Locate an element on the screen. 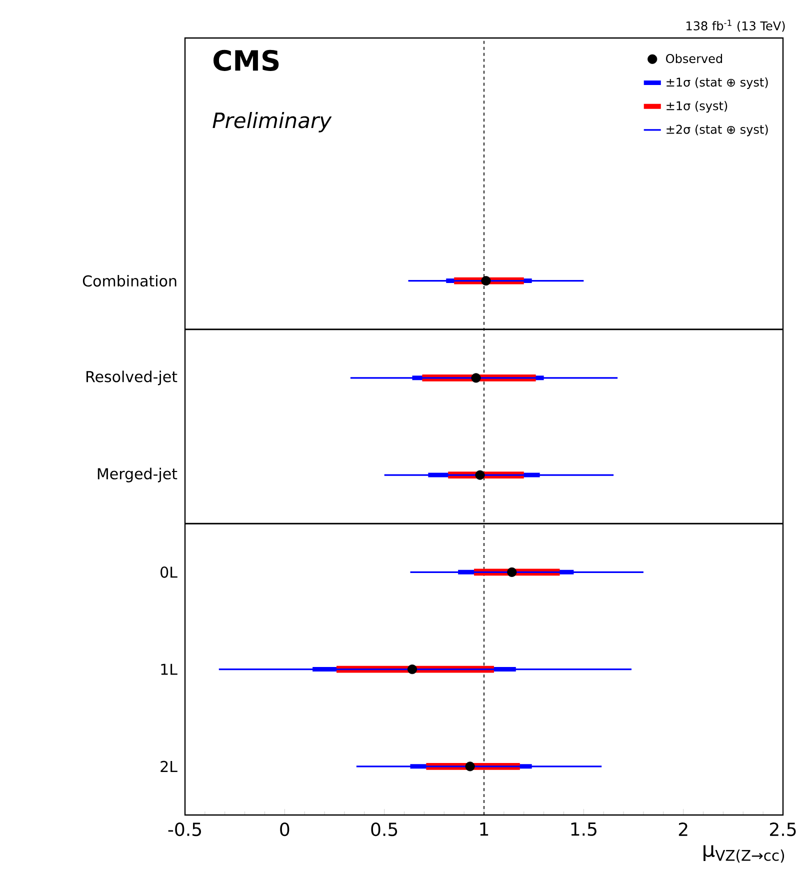  text: Preliminary is located at coordinates (272, 122).